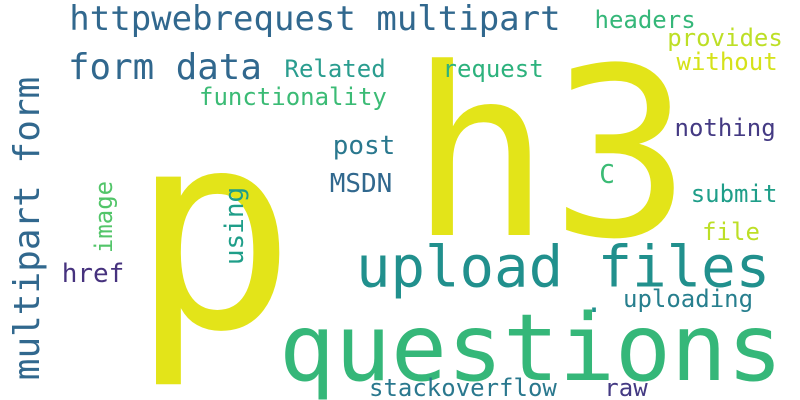 This screenshot has height=400, width=800. What do you see at coordinates (315, 19) in the screenshot?
I see `word-httpwebrequest-multipart: httpwebrequest multipart` at bounding box center [315, 19].